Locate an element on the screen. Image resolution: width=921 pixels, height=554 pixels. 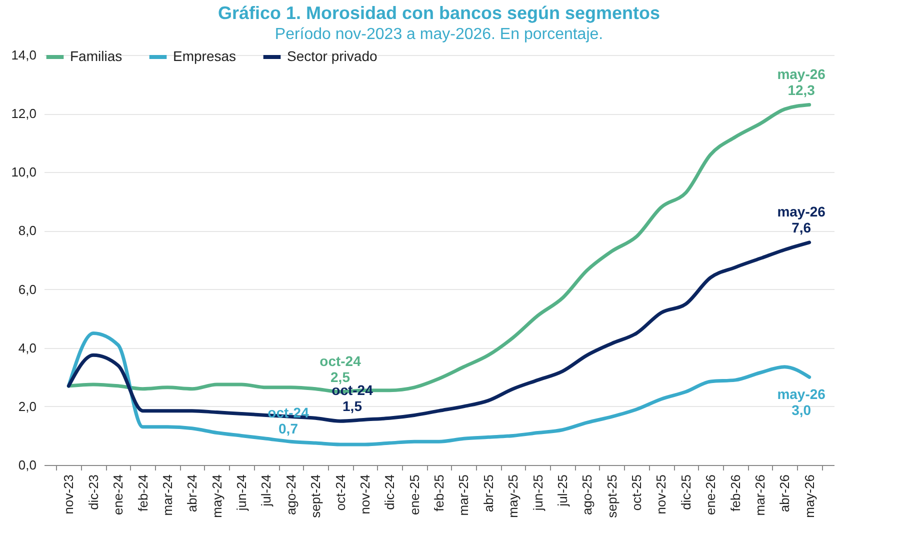
legend-label: Familias is located at coordinates (96, 56).